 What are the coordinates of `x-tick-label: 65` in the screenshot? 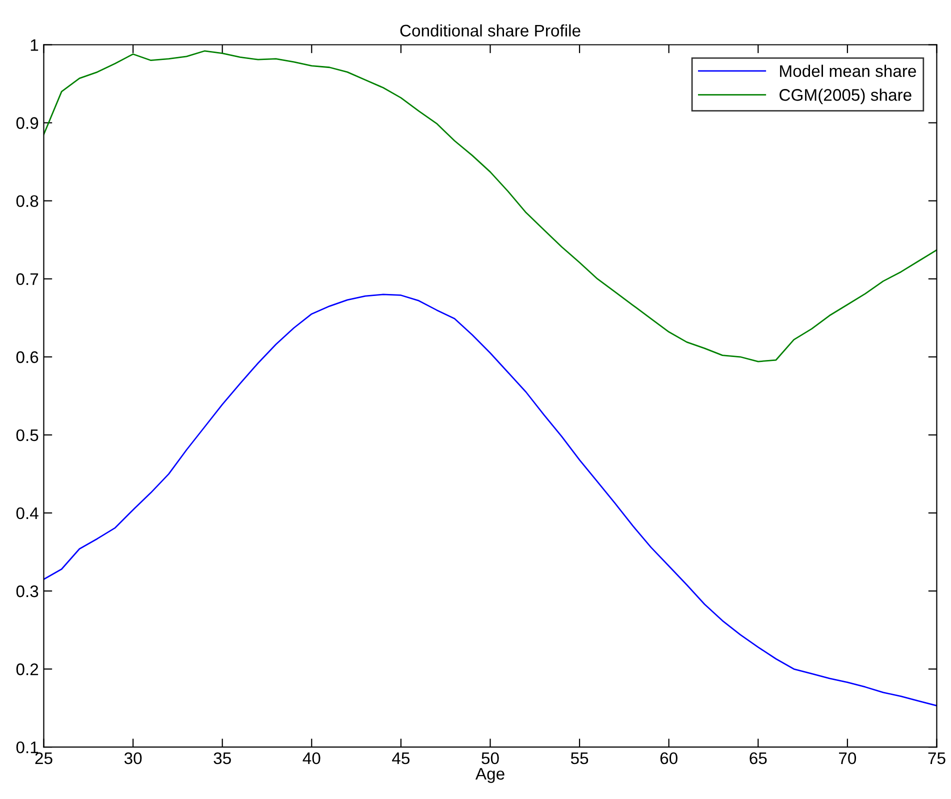 It's located at (758, 758).